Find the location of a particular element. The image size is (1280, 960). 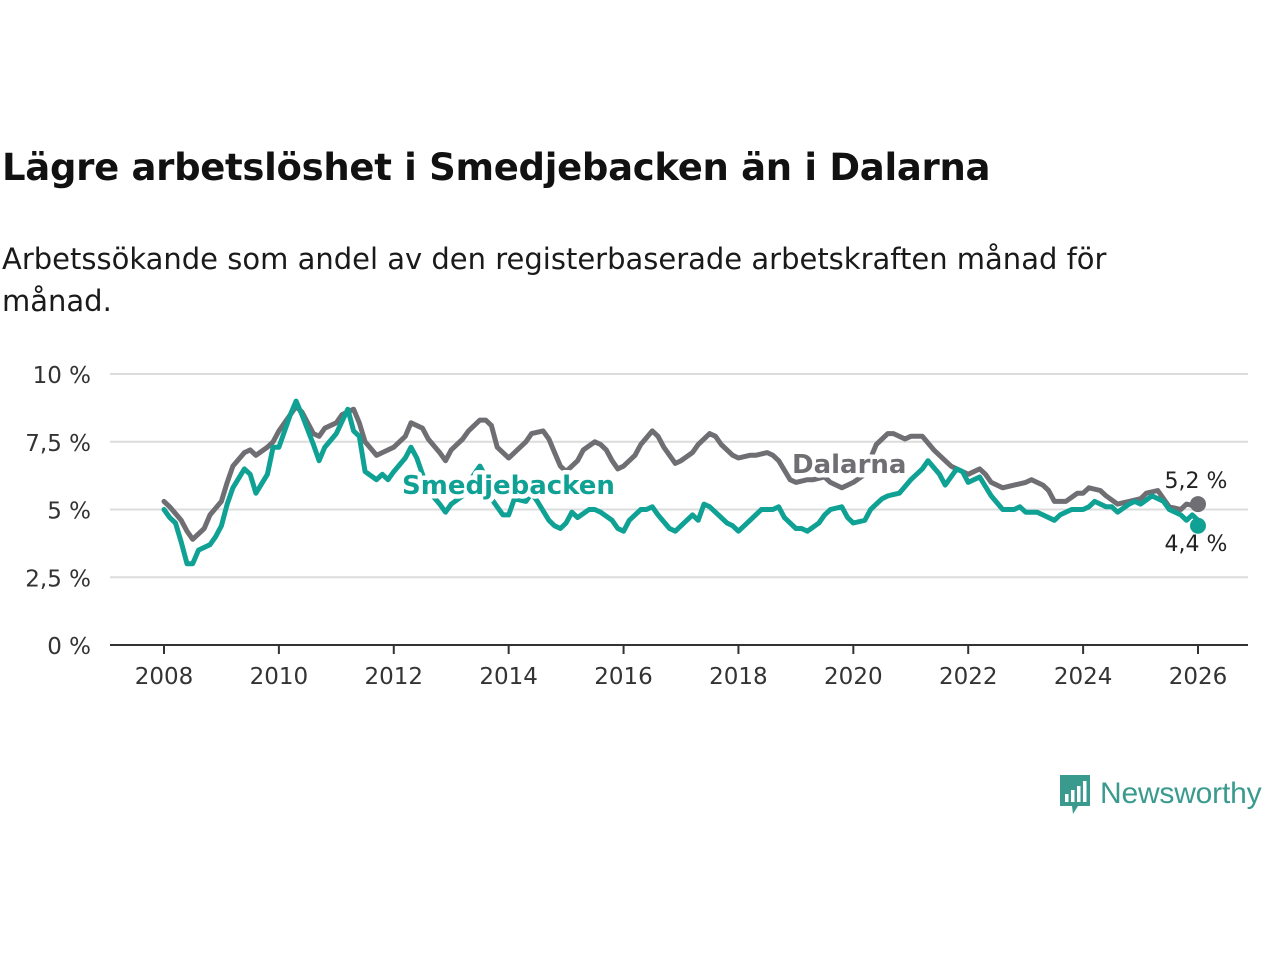

x-tick-label: 2022 is located at coordinates (968, 677).